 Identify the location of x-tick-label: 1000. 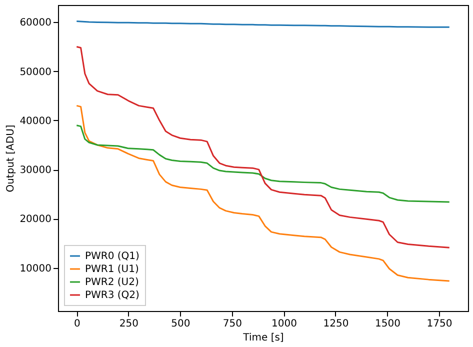
(284, 324).